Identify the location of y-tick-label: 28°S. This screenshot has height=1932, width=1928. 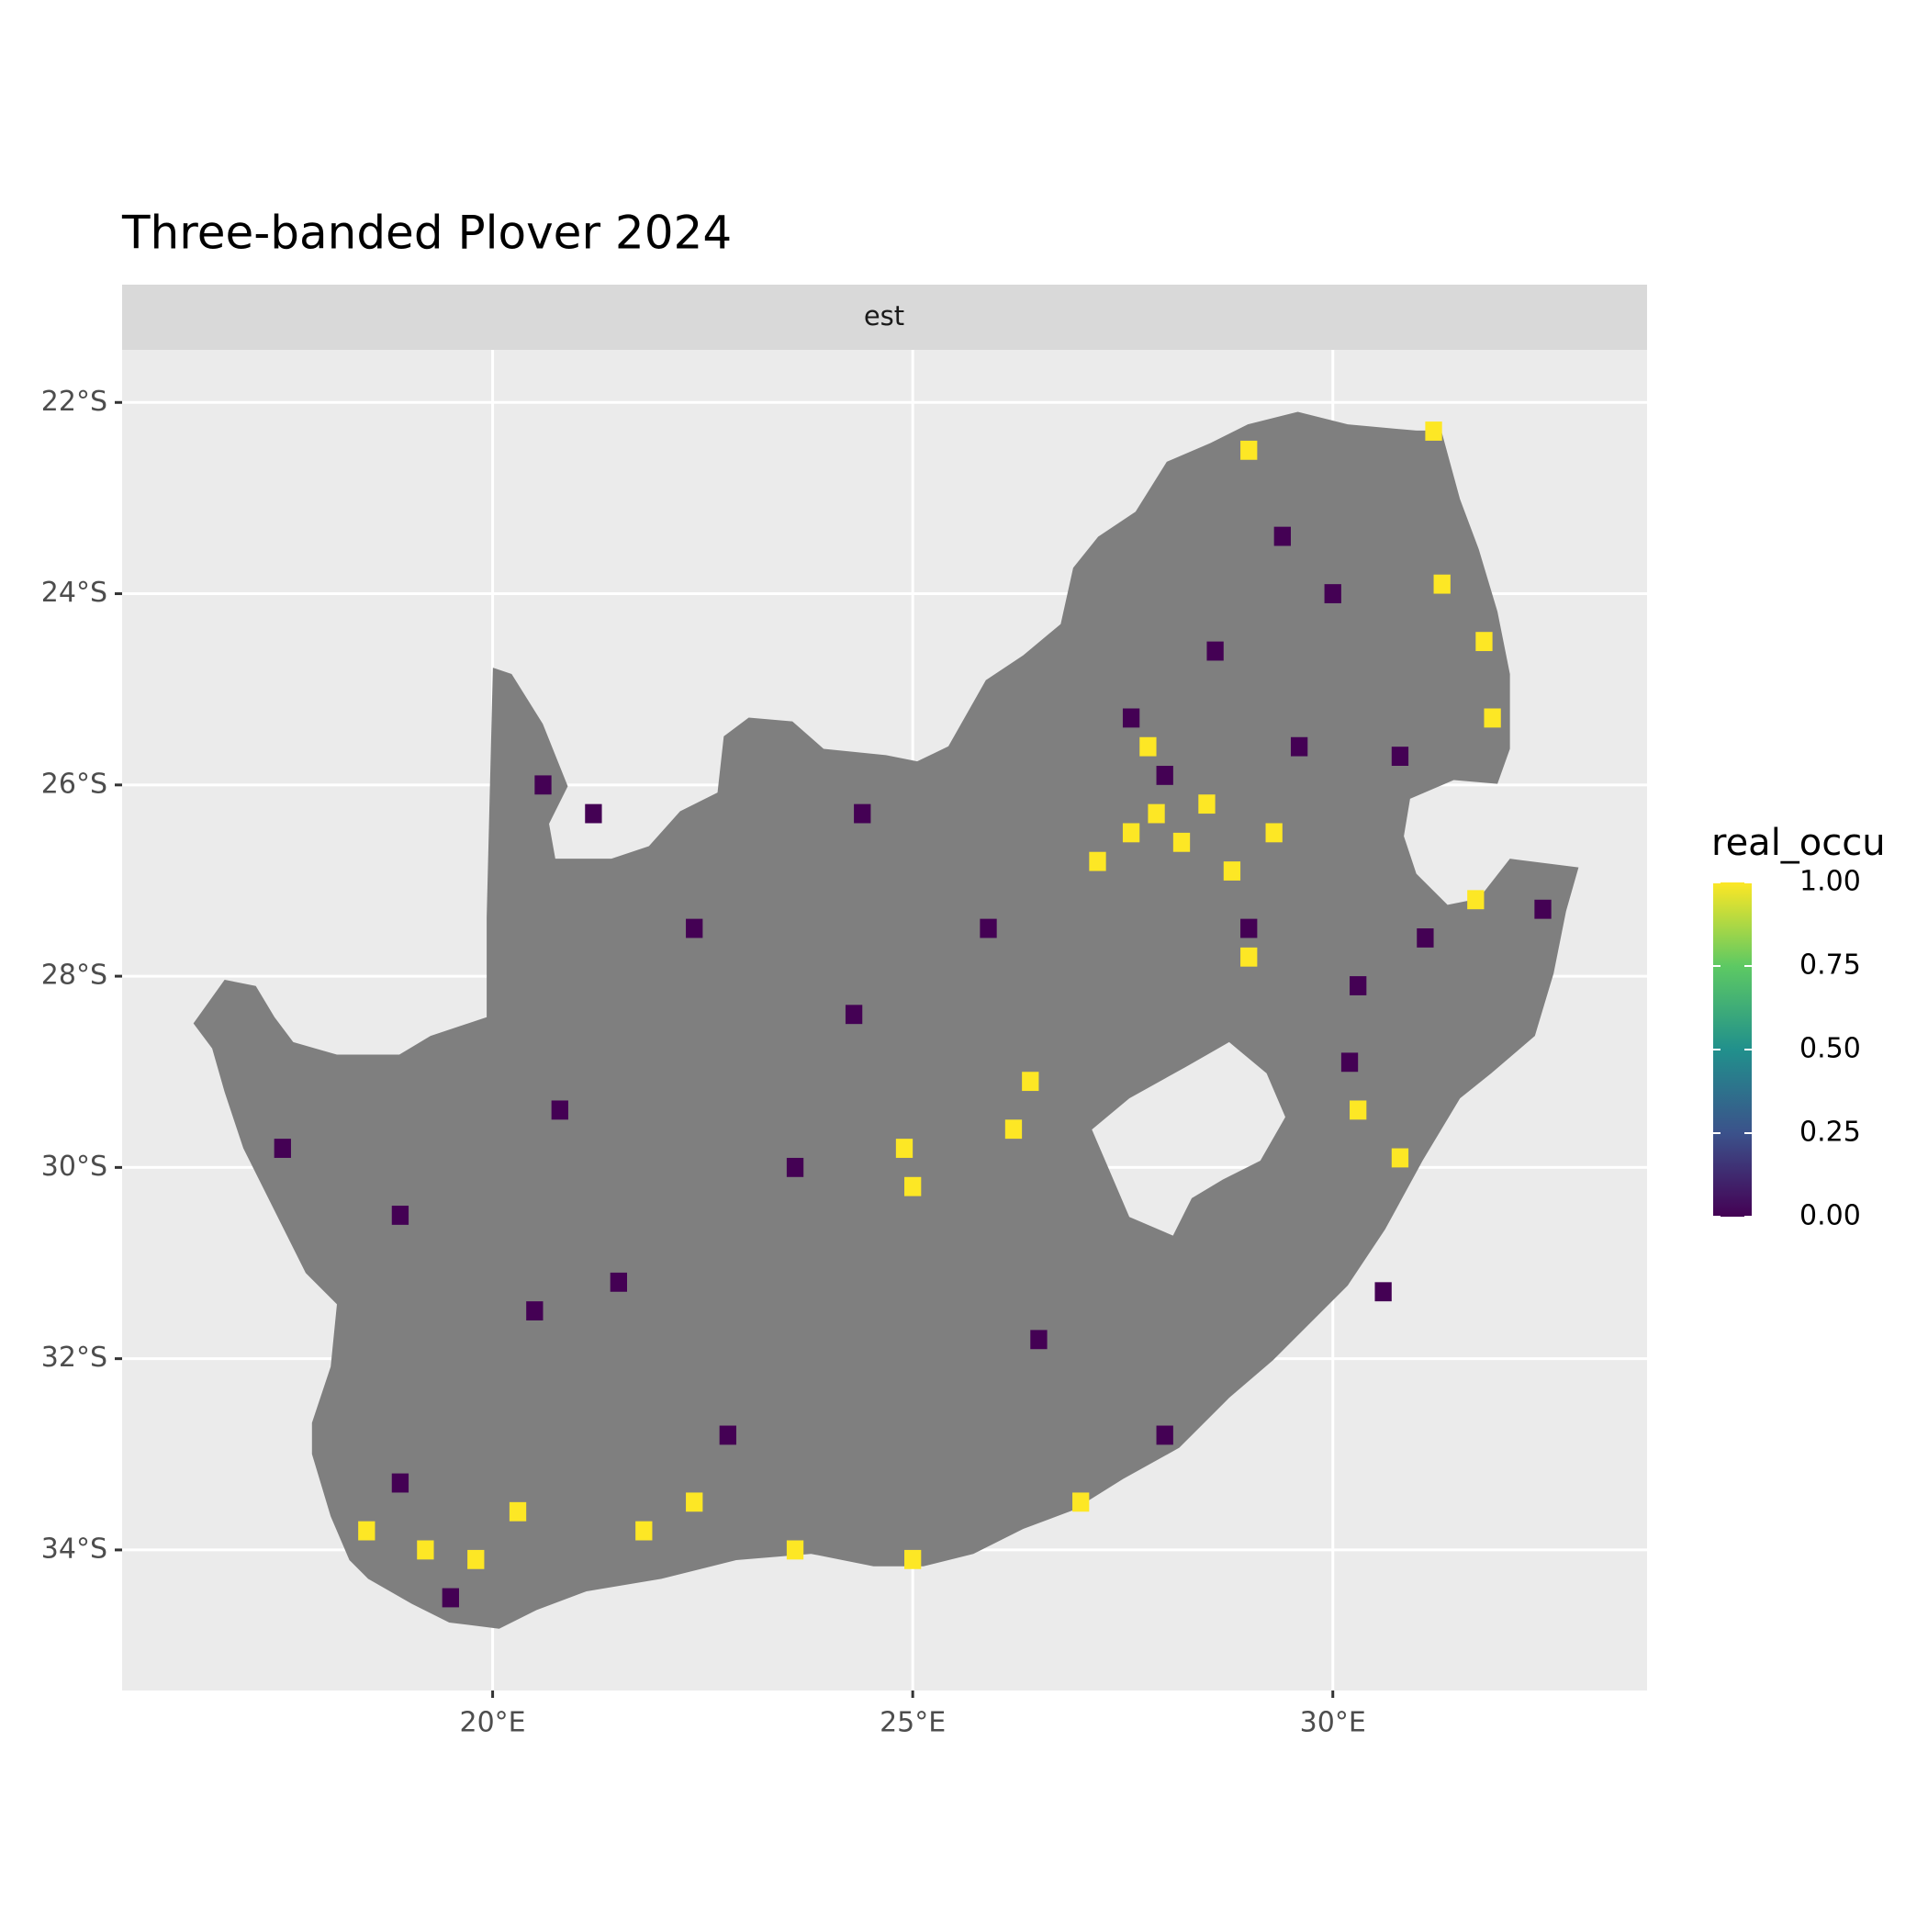
(74, 976).